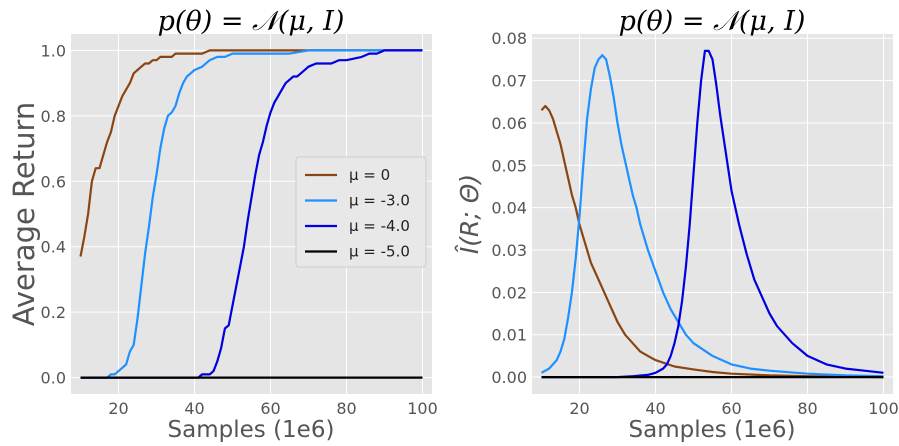 Image resolution: width=899 pixels, height=446 pixels. Describe the element at coordinates (509, 38) in the screenshot. I see `y-tick-label: 0.08` at that location.